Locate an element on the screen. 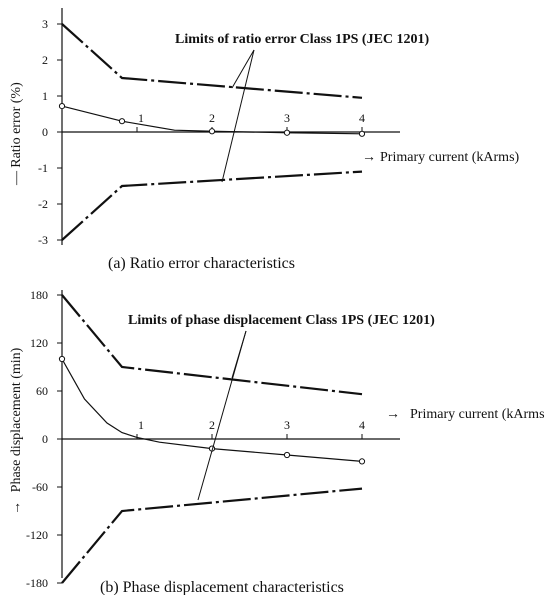 The image size is (555, 595). panel-a-measured-line is located at coordinates (212, 120).